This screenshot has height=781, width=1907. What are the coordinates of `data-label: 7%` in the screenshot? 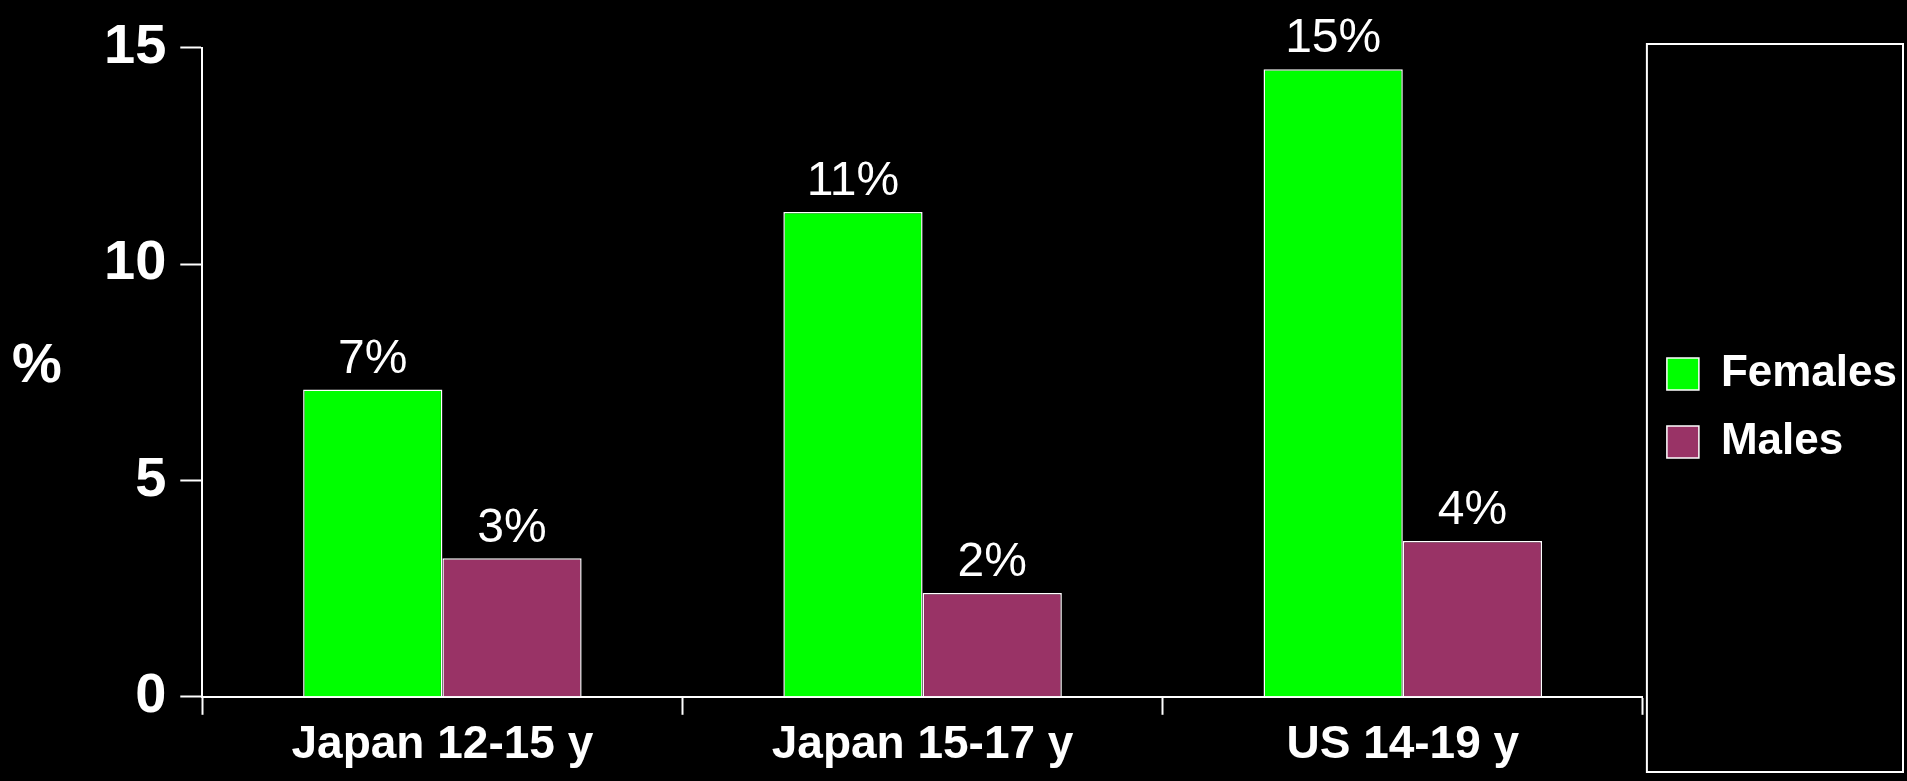 It's located at (373, 356).